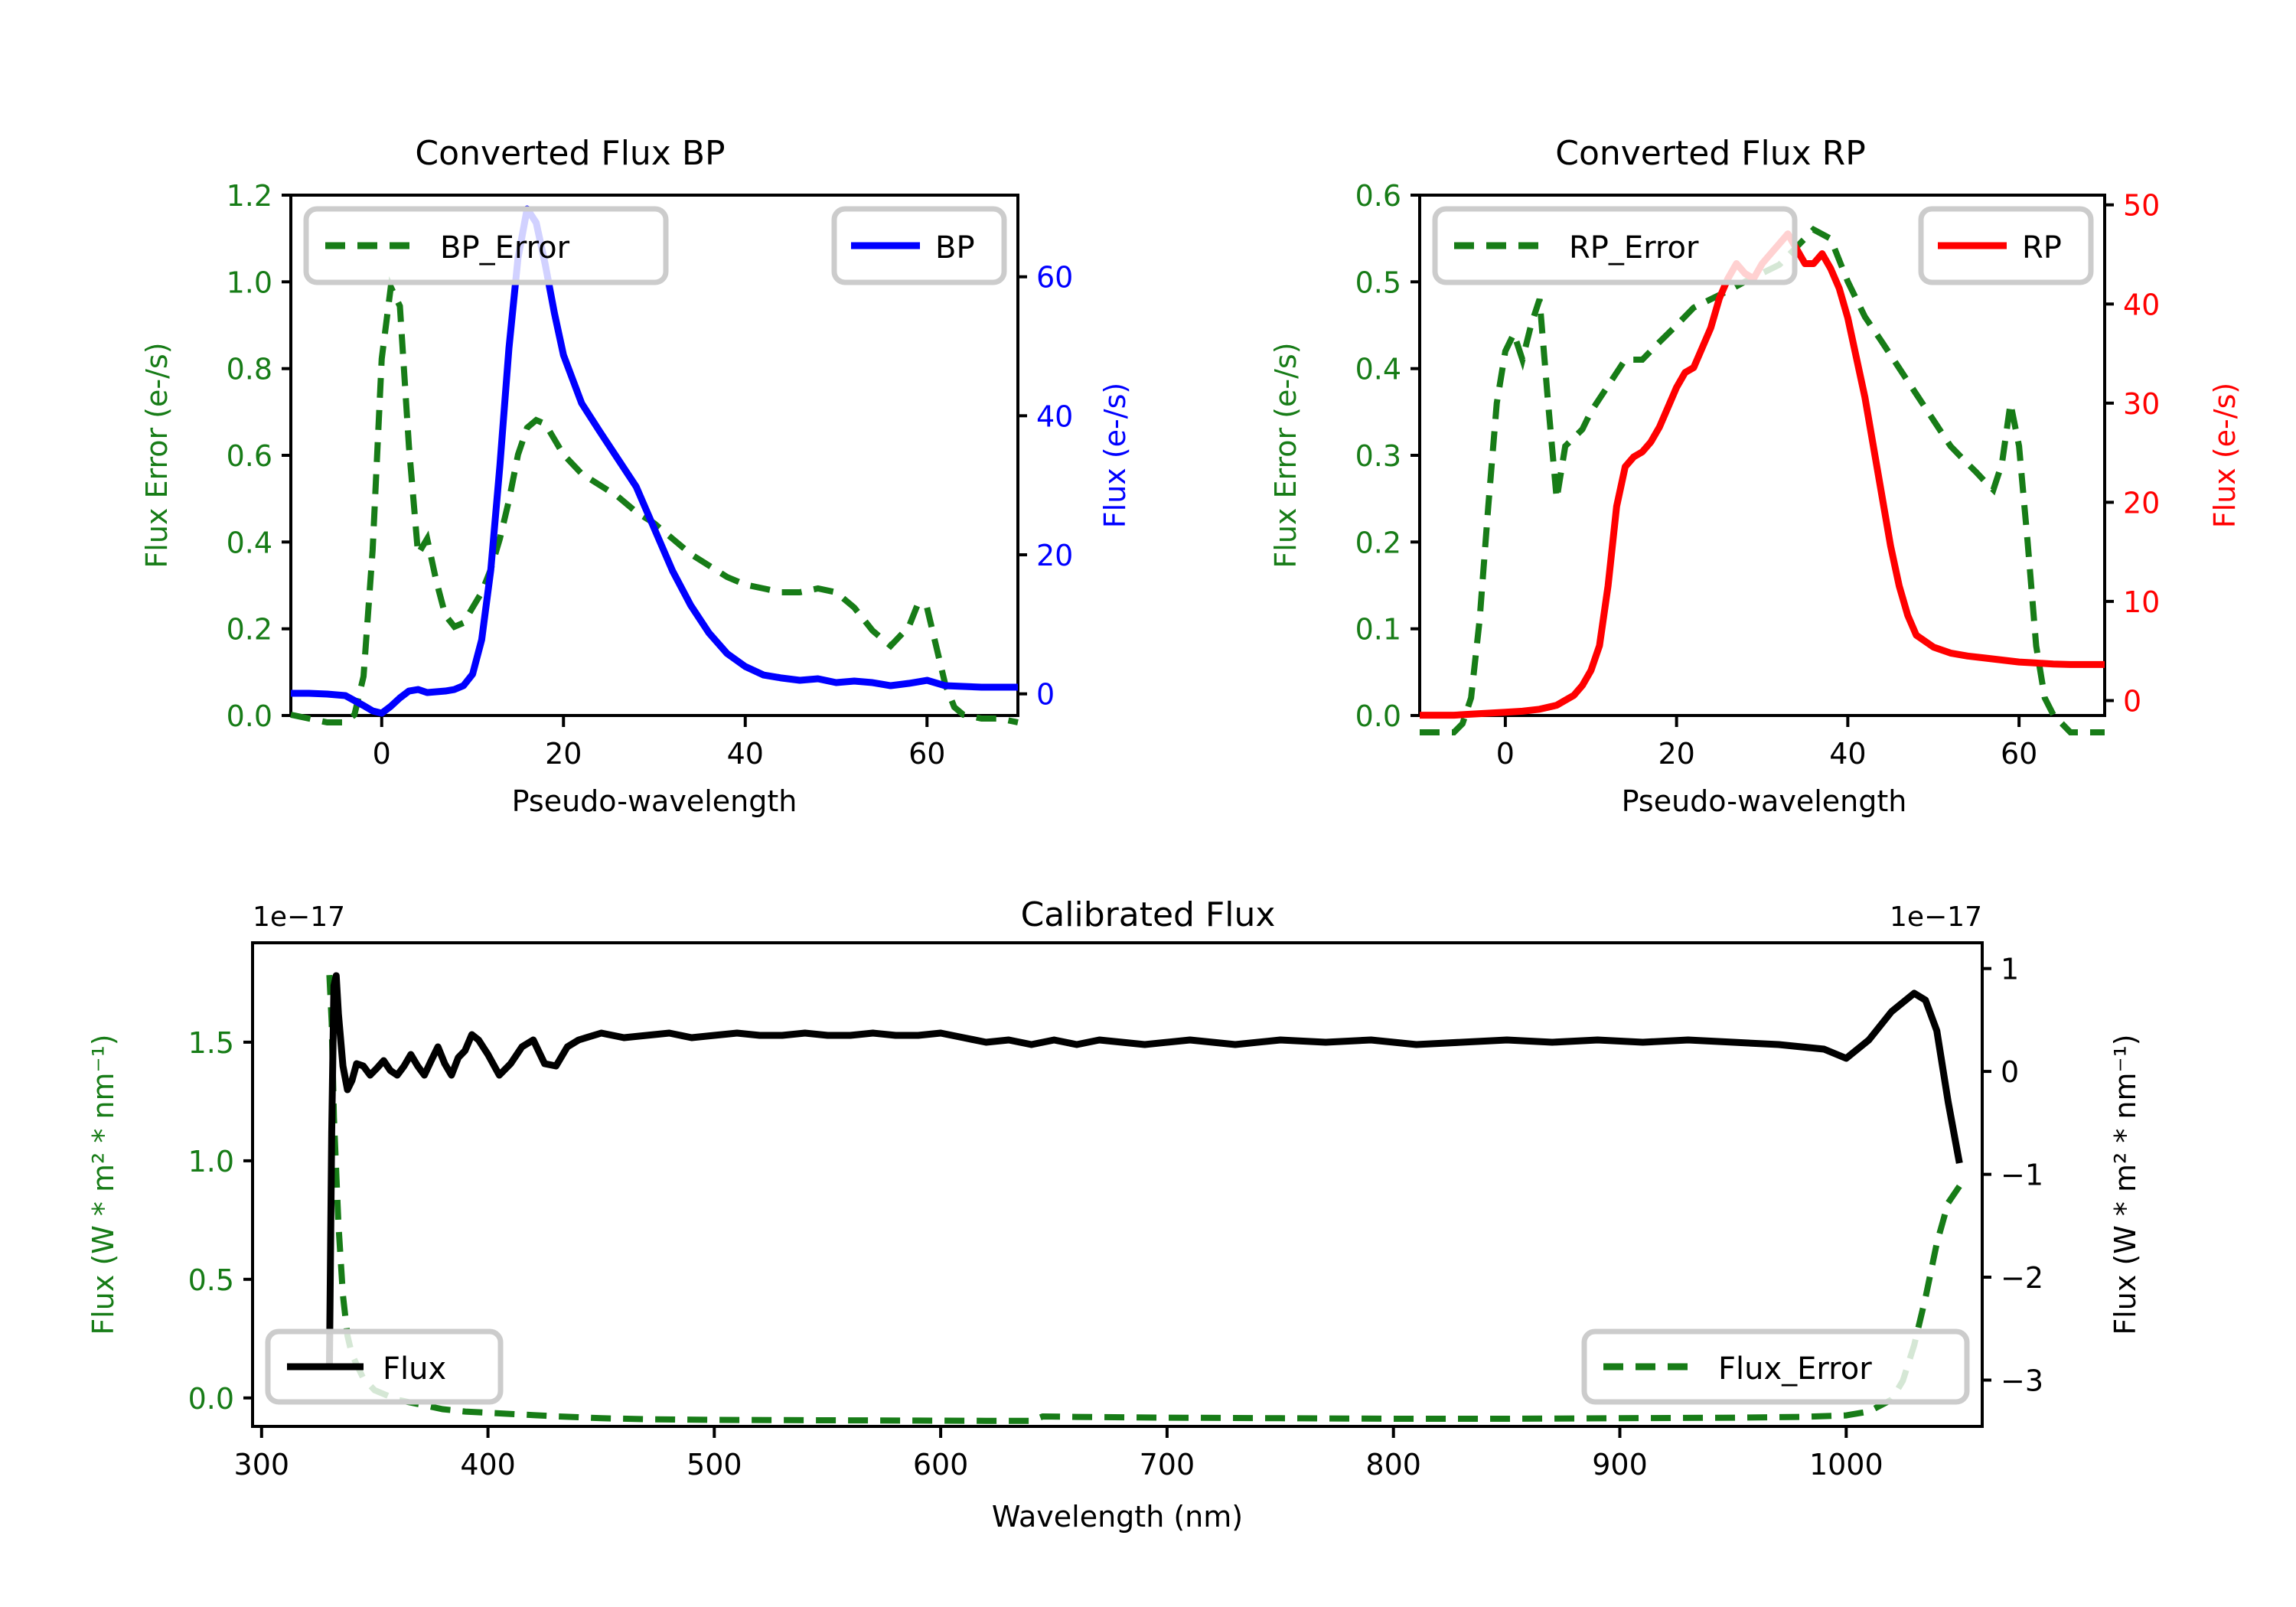  I want to click on rp-error-legend-label: RP_Error, so click(1634, 248).